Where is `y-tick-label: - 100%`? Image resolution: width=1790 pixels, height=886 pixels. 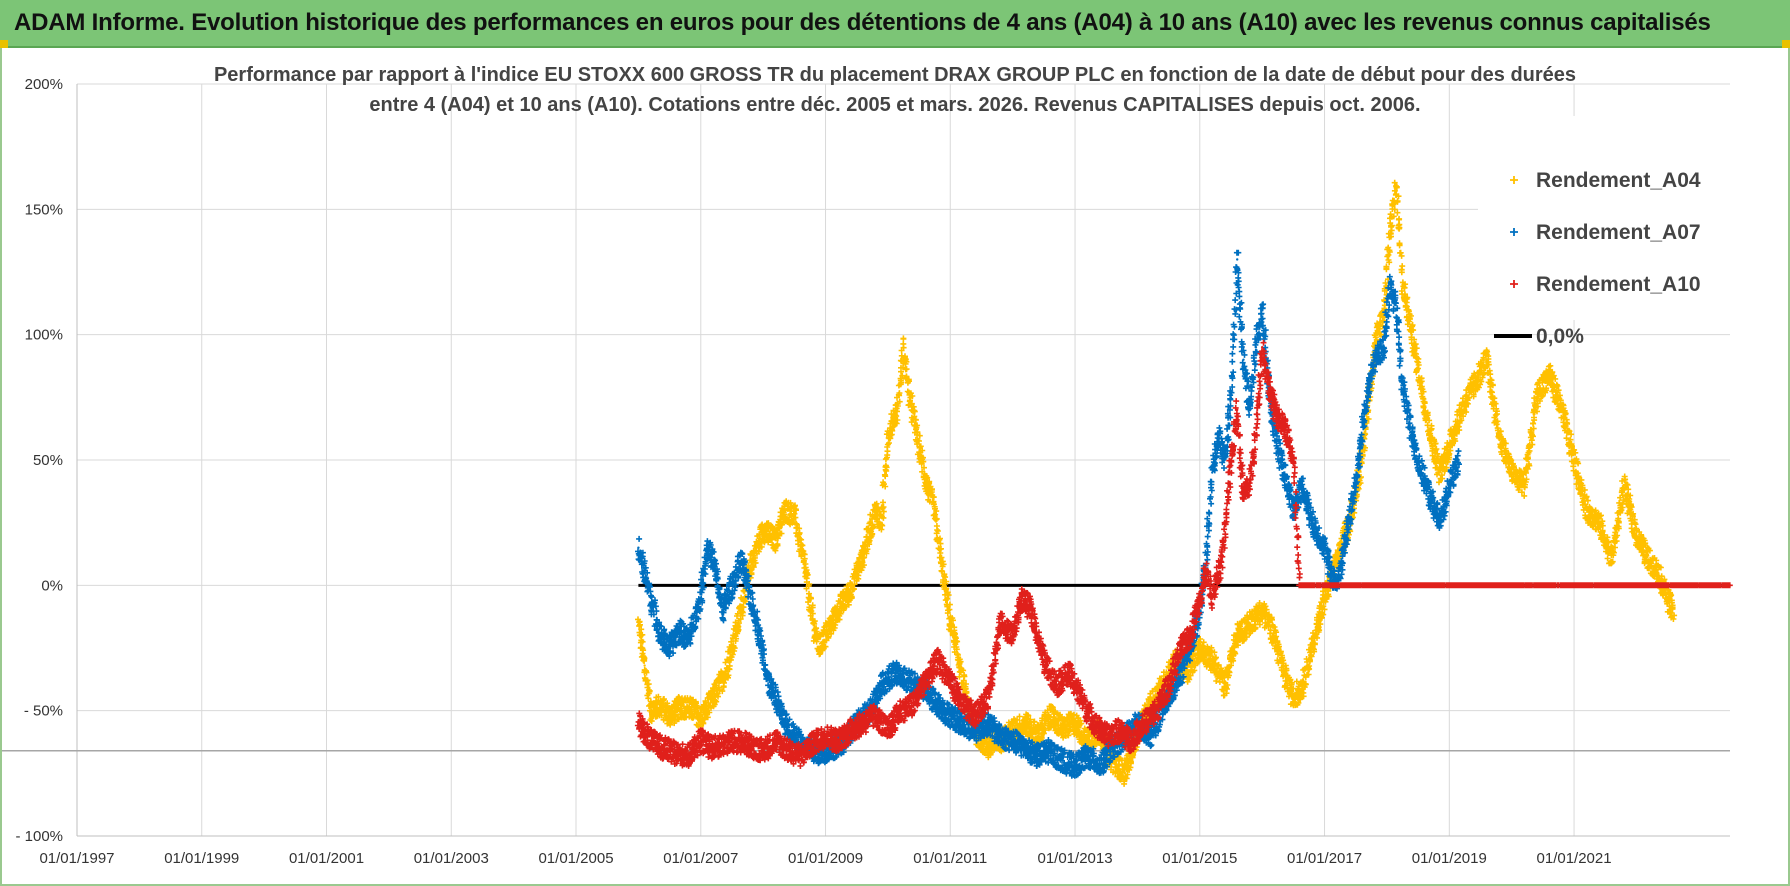
y-tick-label: - 100% is located at coordinates (39, 836).